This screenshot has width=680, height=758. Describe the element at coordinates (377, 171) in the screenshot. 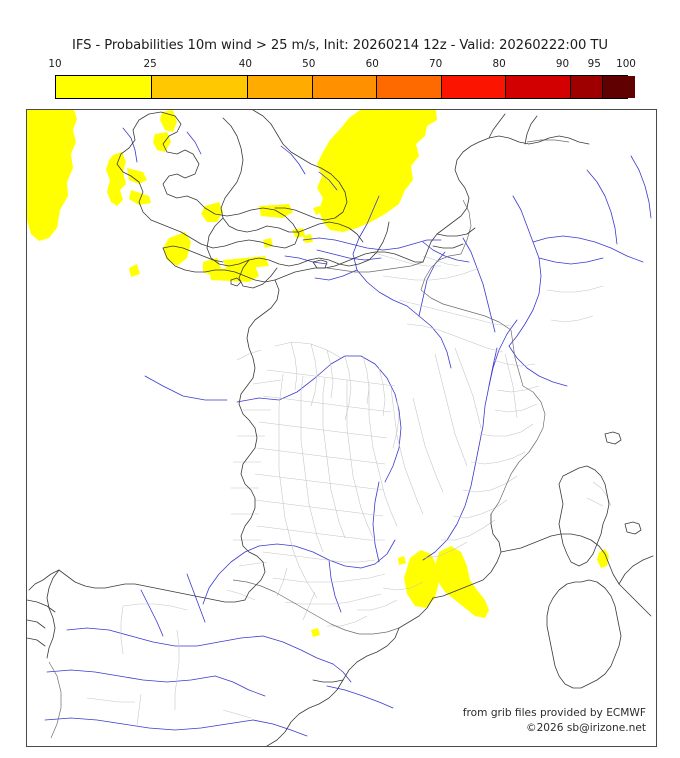

I see `prob-patch-north-sea` at that location.